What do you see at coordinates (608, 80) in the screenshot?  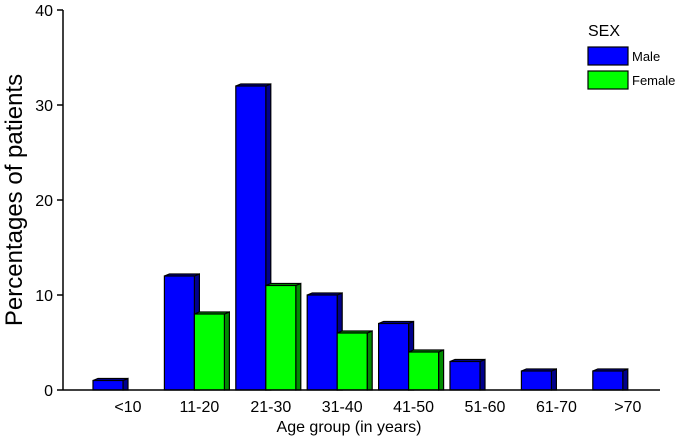 I see `legend-swatch-female` at bounding box center [608, 80].